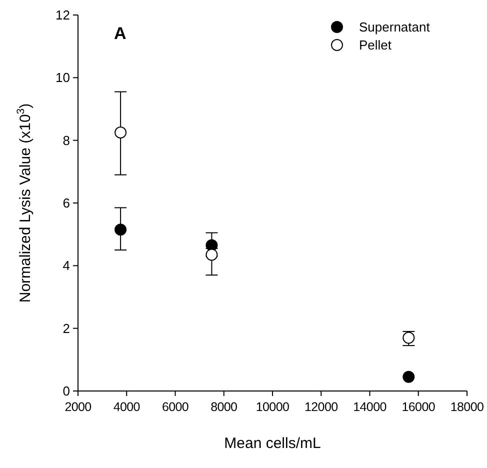  Describe the element at coordinates (66, 328) in the screenshot. I see `y-tick-label: 2` at that location.